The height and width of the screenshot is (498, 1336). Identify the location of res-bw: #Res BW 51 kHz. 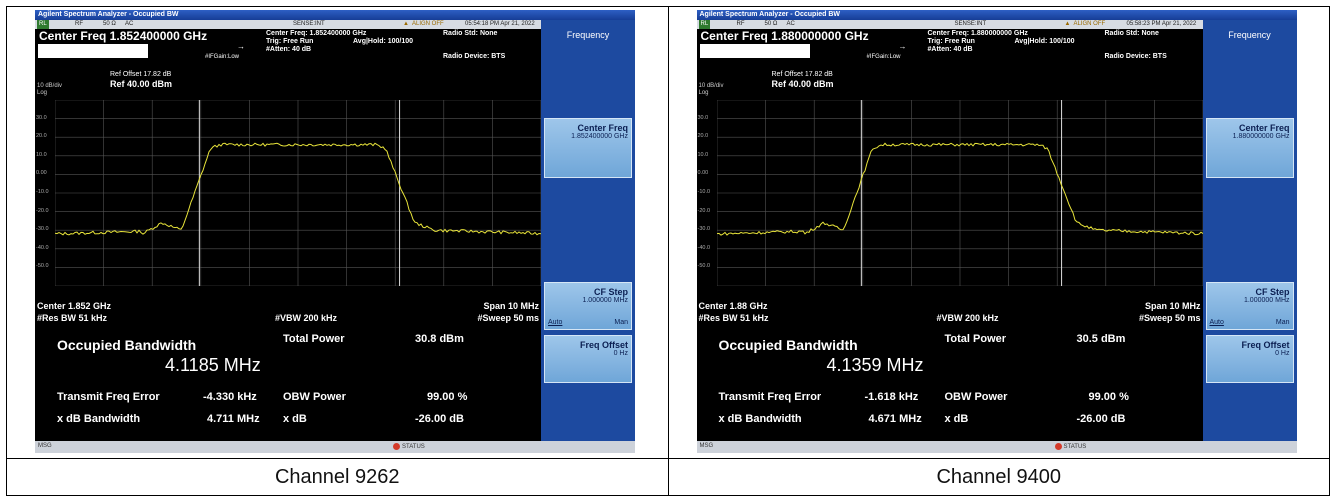
(733, 318).